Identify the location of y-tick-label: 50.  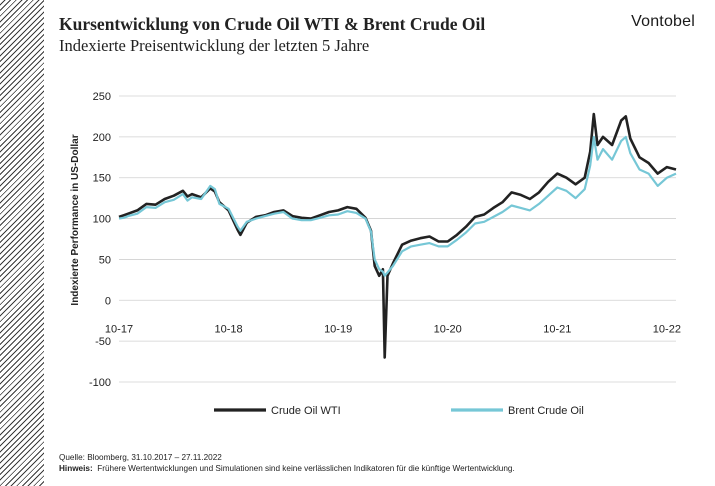
(105, 260).